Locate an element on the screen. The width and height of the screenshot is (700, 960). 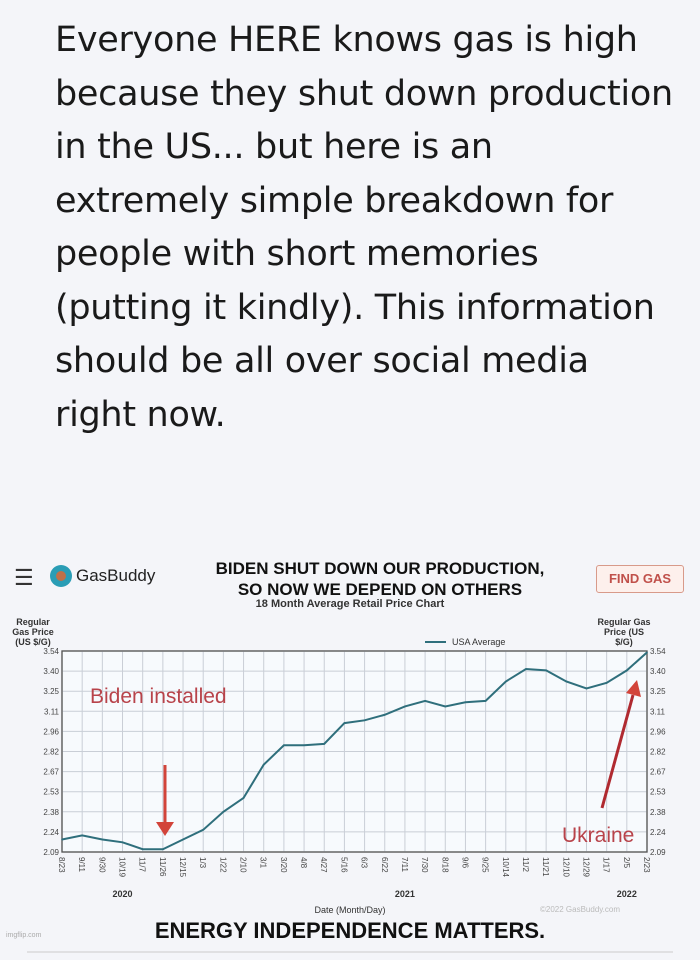
x-tick-label: 12/10 is located at coordinates (565, 867).